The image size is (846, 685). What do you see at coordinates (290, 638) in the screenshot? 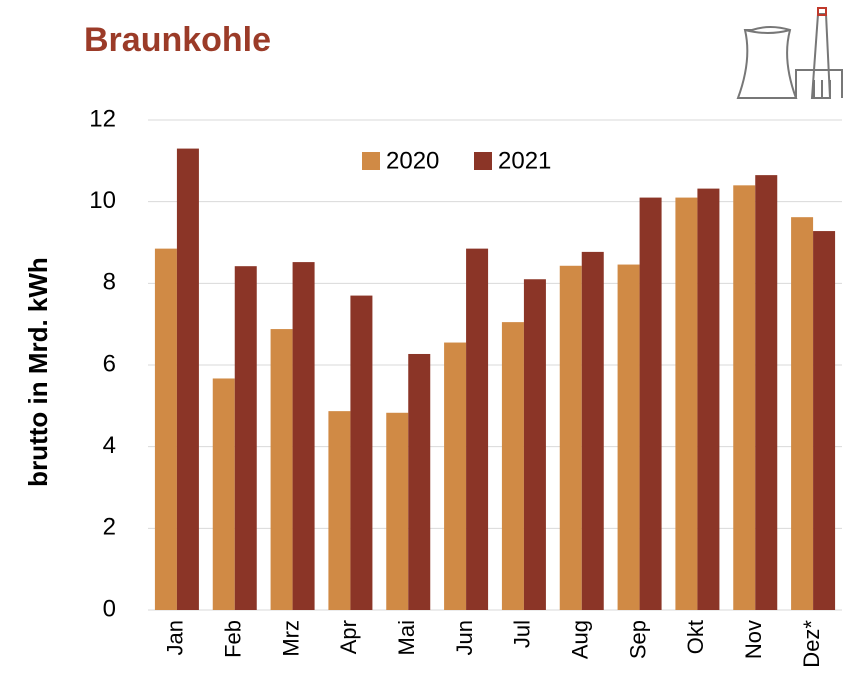
I see `x-tick-label: Mrz` at bounding box center [290, 638].